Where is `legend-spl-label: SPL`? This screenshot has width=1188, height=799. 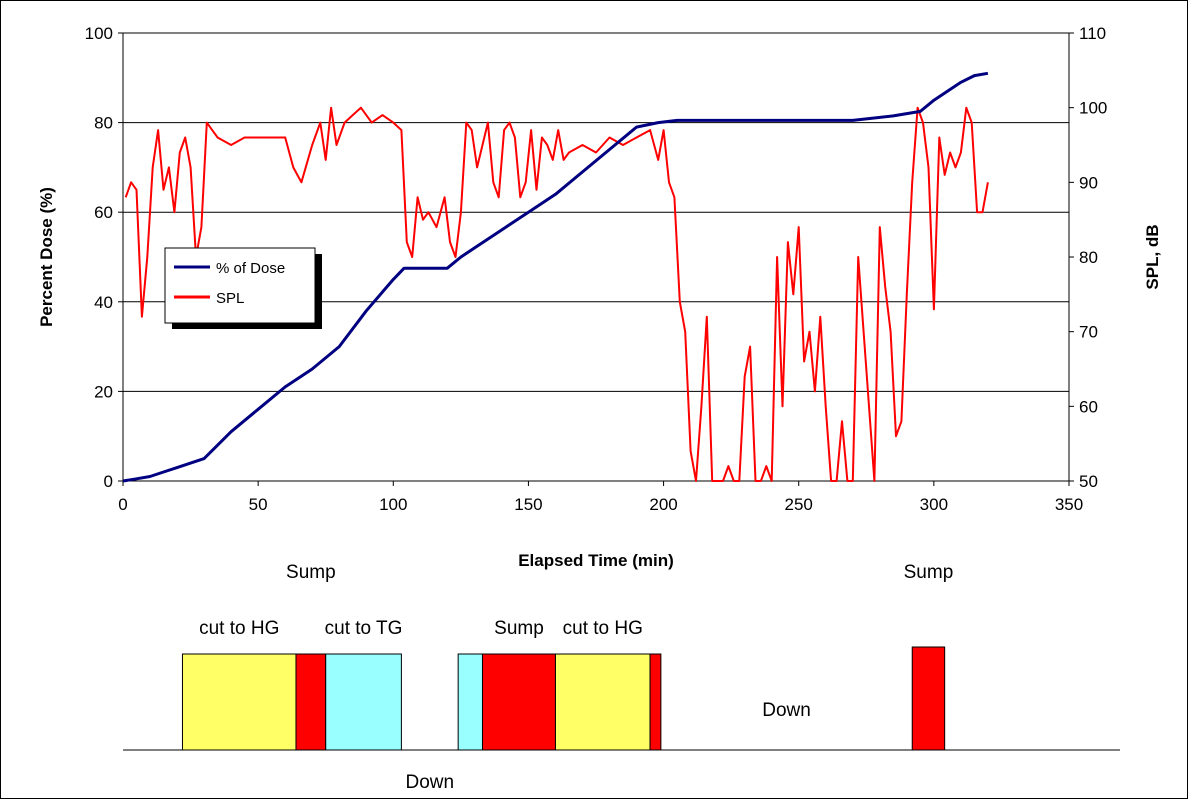 legend-spl-label: SPL is located at coordinates (230, 298).